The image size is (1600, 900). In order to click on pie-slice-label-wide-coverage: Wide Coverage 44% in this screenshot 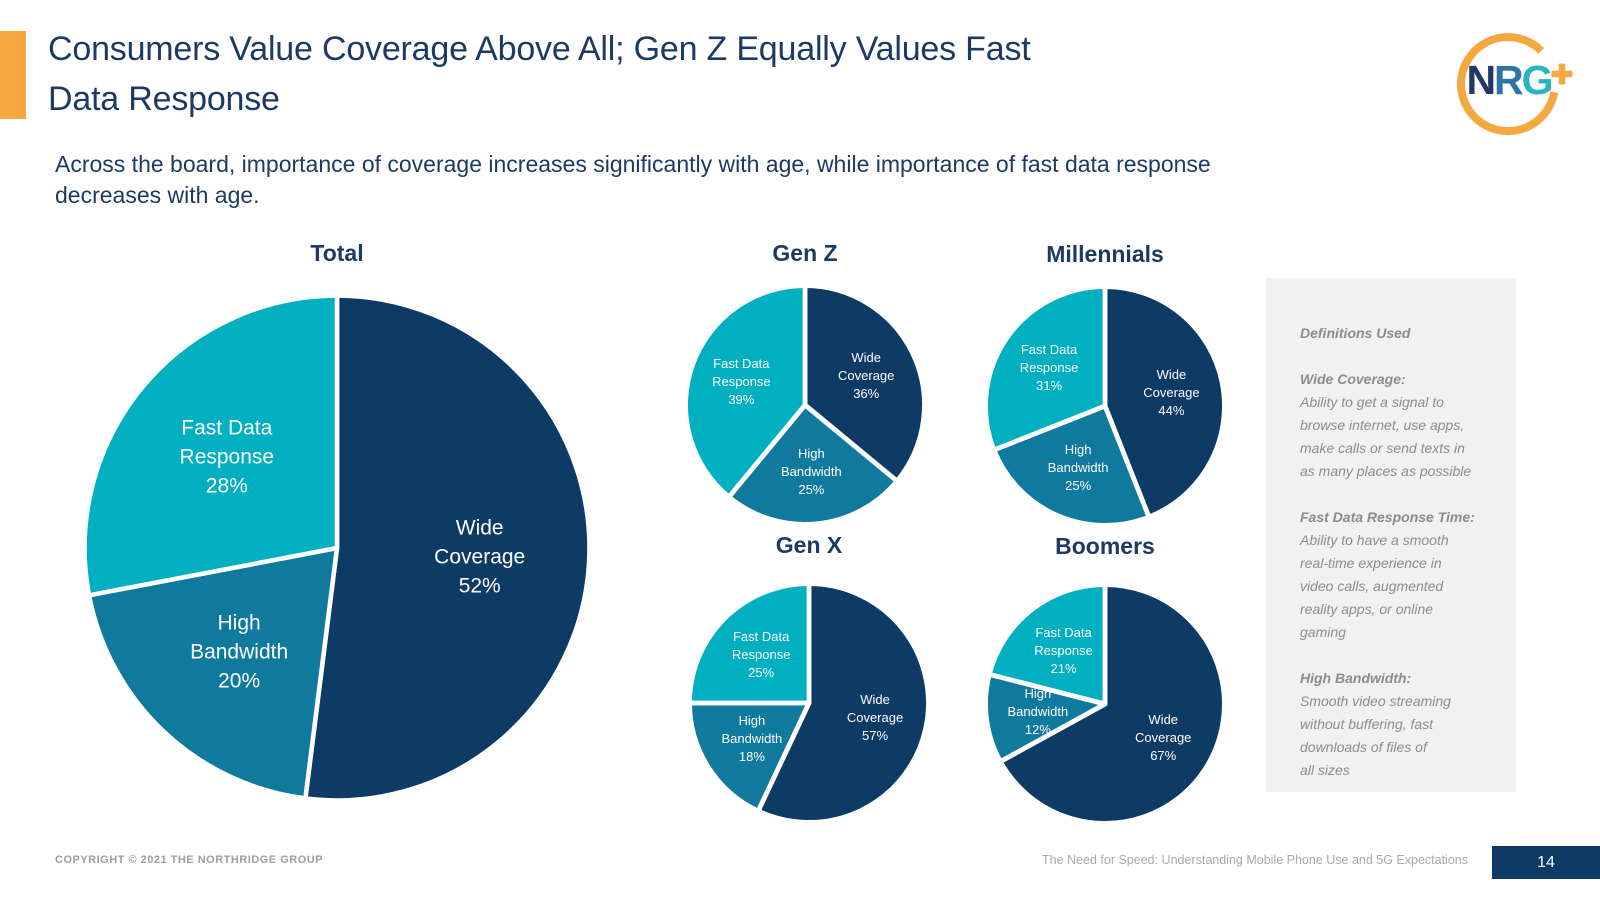, I will do `click(1171, 393)`.